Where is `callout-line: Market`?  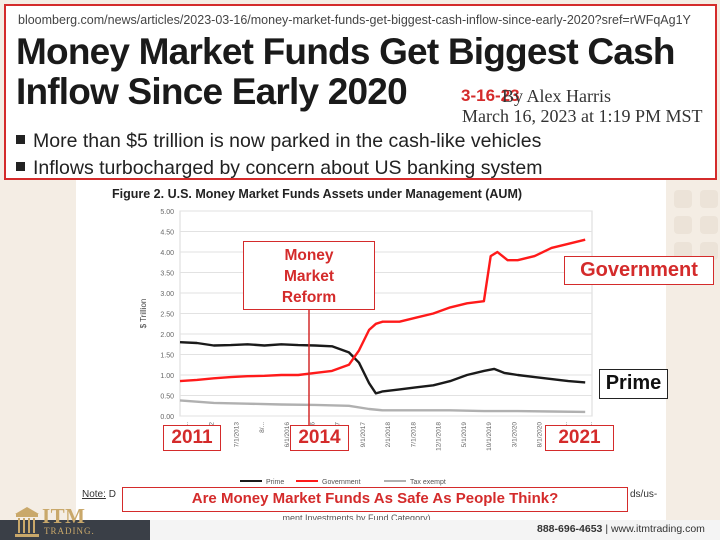 callout-line: Market is located at coordinates (309, 276).